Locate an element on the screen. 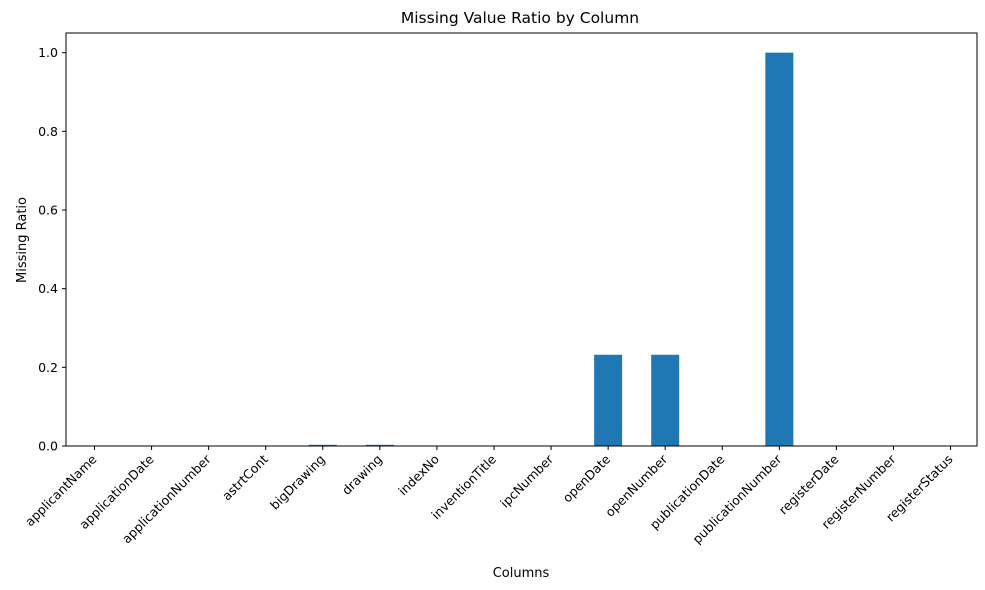  y-tick-label: 0.2 is located at coordinates (48, 367).